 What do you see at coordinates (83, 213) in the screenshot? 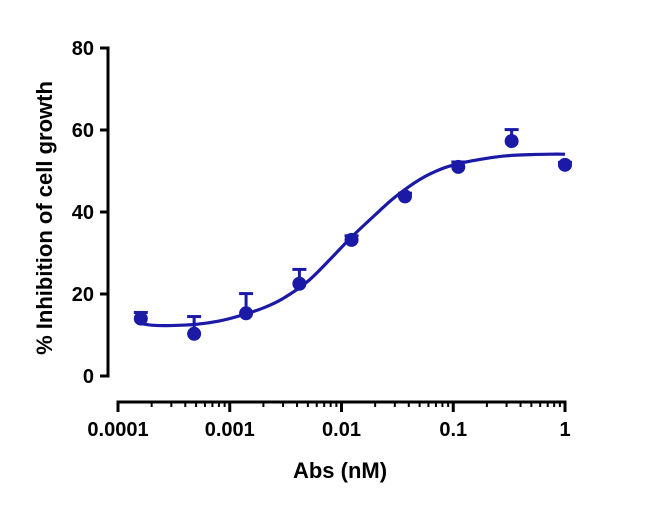
I see `y-tick-label: 40` at bounding box center [83, 213].